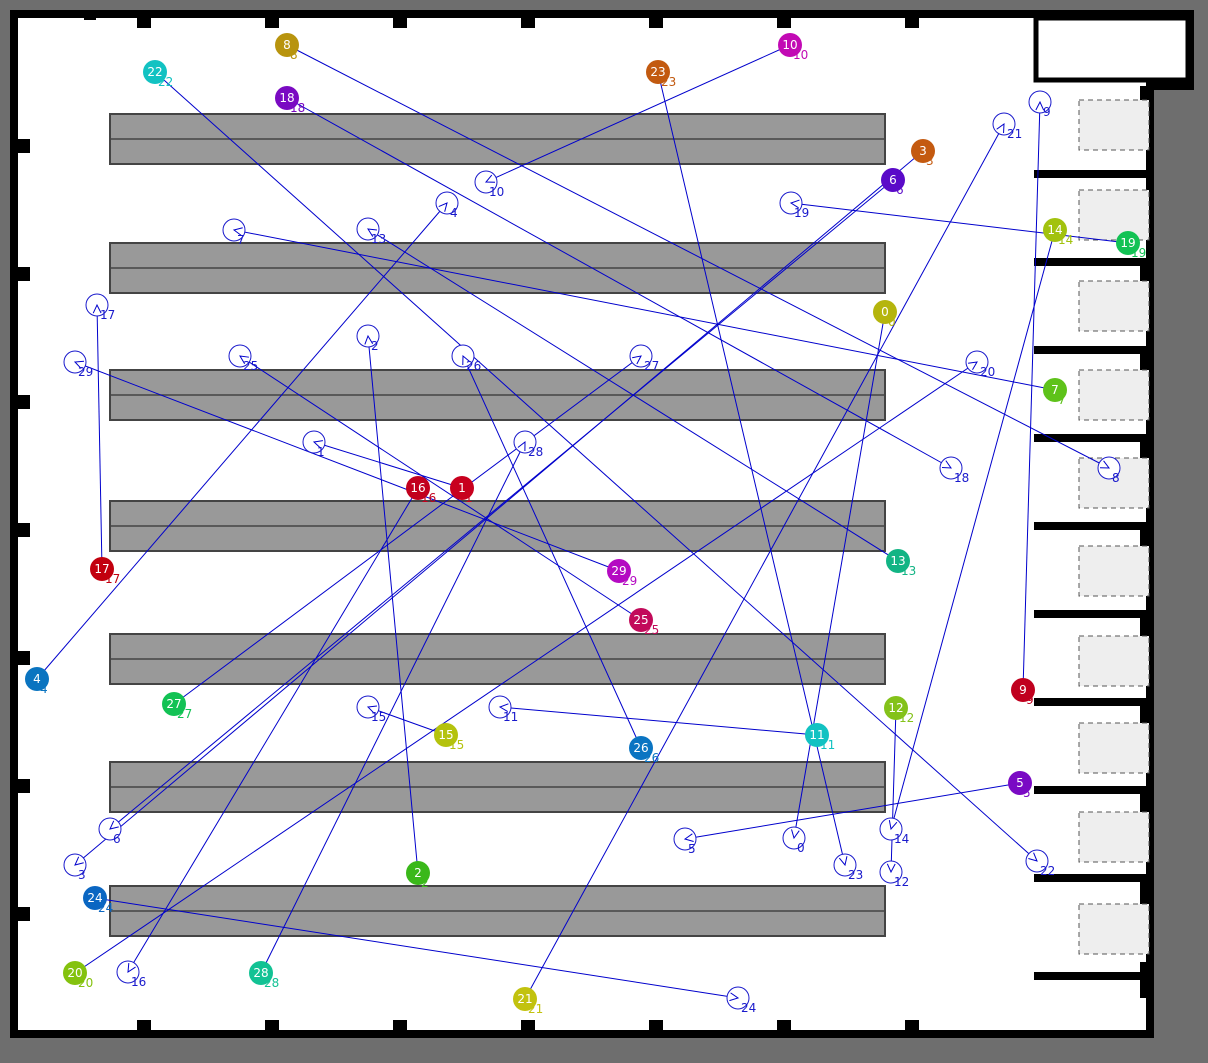 The height and width of the screenshot is (1063, 1208). I want to click on robot-id: 26, so click(640, 748).